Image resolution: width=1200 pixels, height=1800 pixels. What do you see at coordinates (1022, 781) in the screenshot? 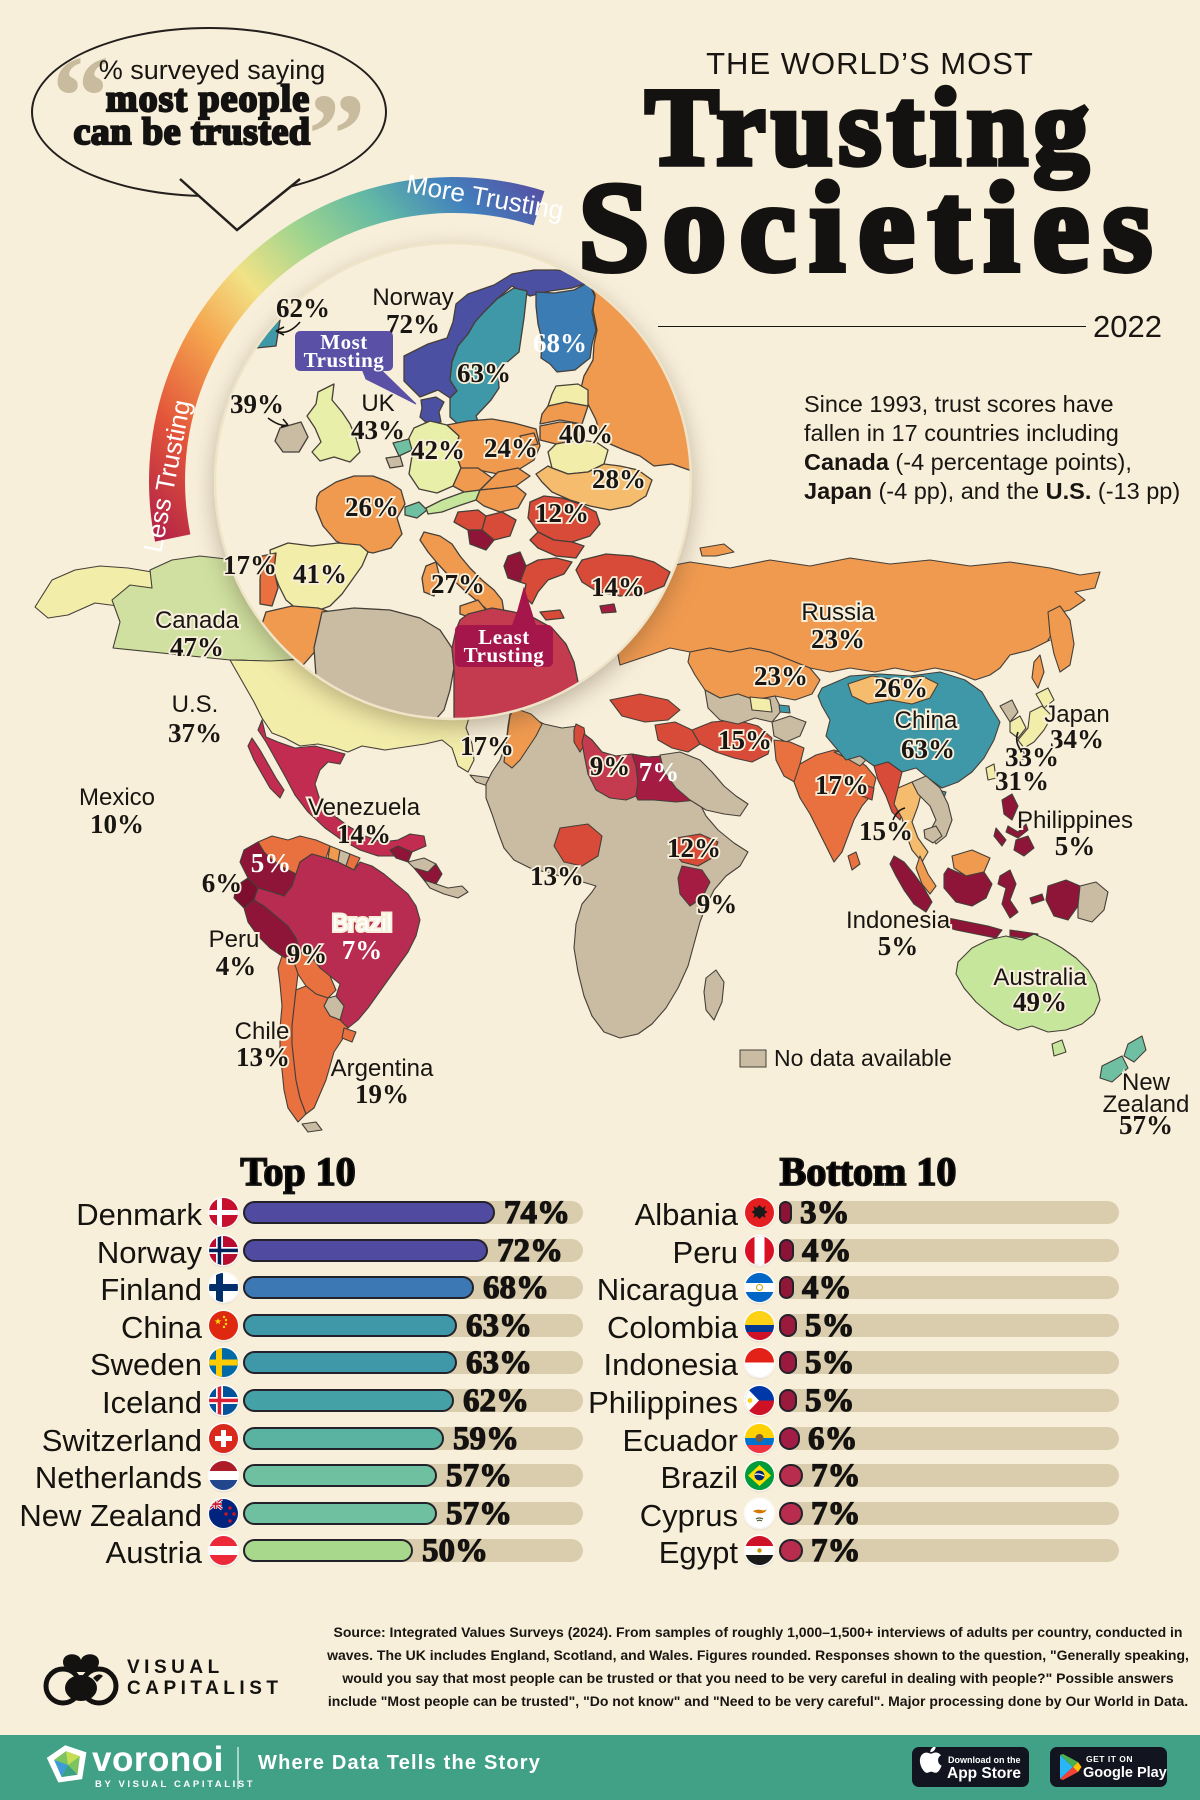
I see `svg-text: 31%` at bounding box center [1022, 781].